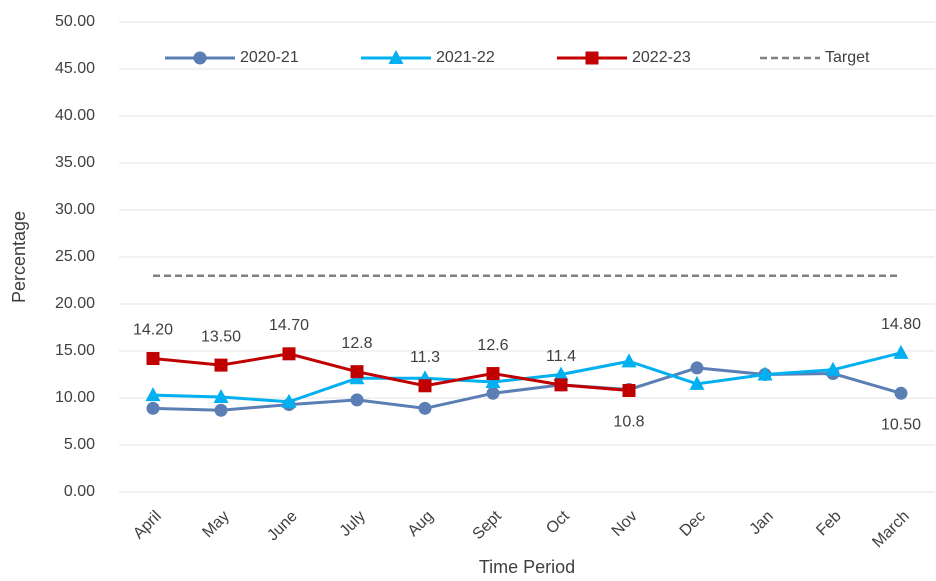  What do you see at coordinates (693, 524) in the screenshot?
I see `x-tick-label: Dec` at bounding box center [693, 524].